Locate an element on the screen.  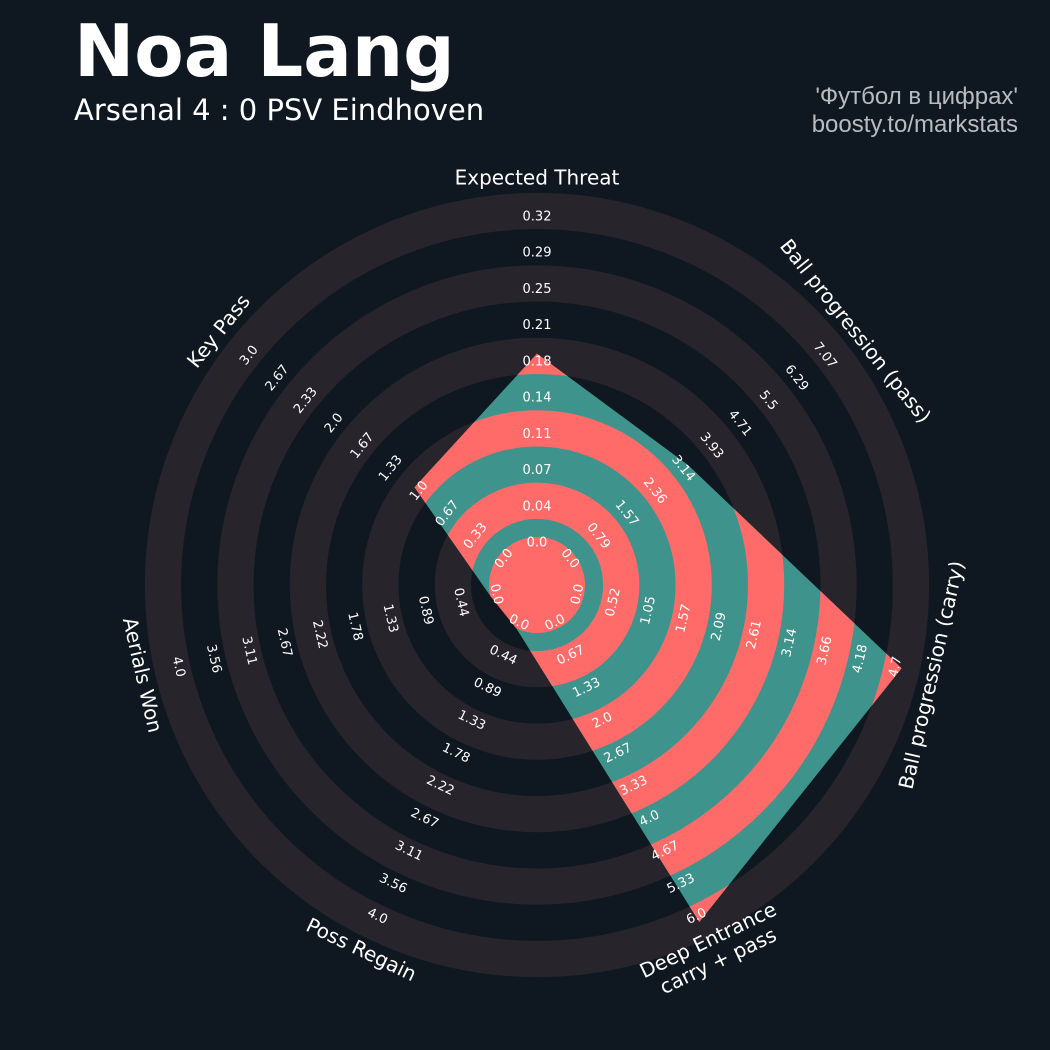
tick-label: 2.09 is located at coordinates (719, 627).